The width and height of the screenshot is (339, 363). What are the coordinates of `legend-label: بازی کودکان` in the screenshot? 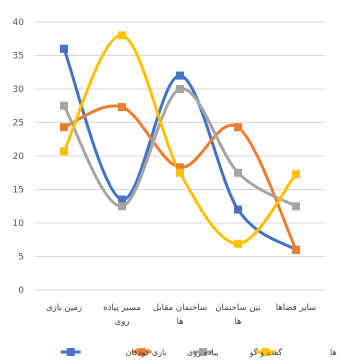 It's located at (146, 352).